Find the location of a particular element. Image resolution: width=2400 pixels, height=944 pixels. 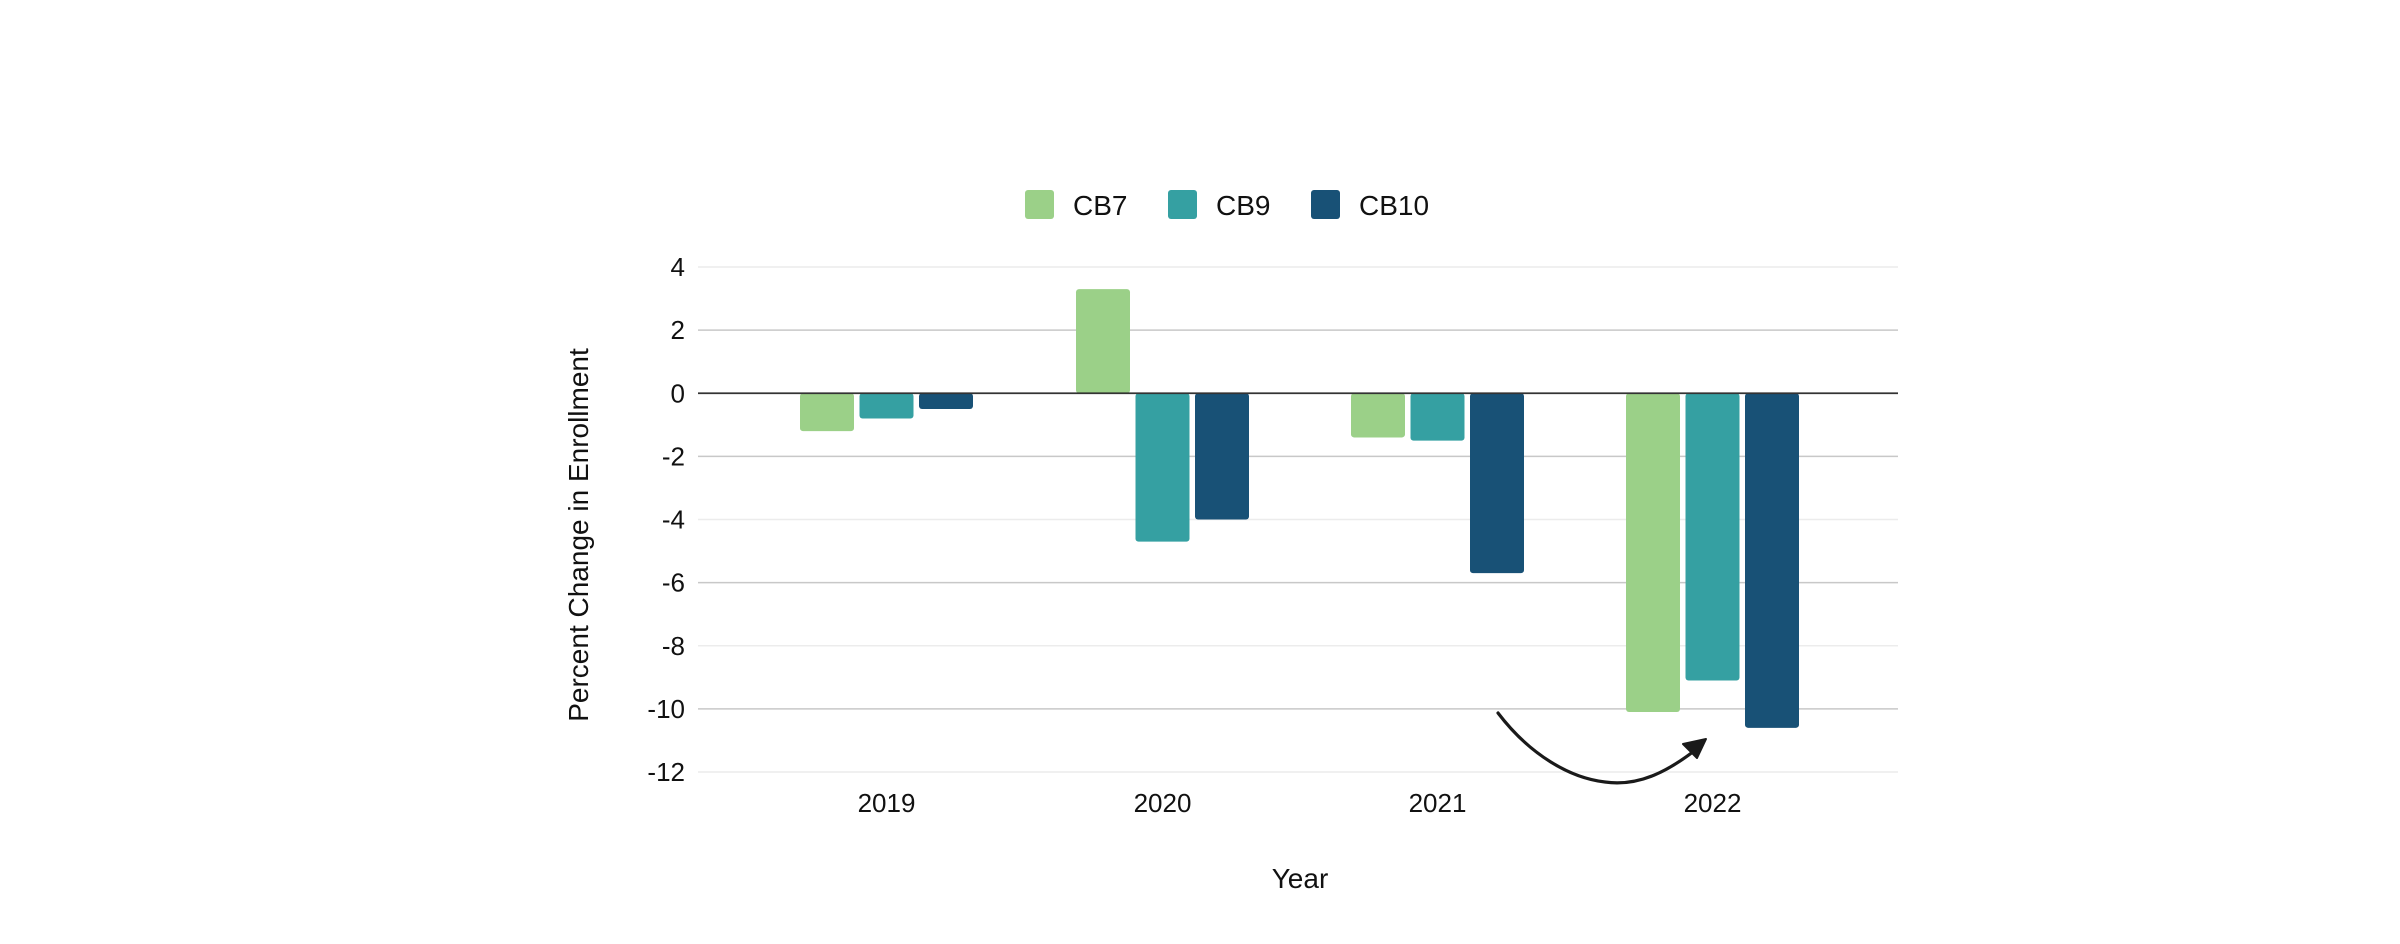

y-tick-label: -2 is located at coordinates (673, 456).